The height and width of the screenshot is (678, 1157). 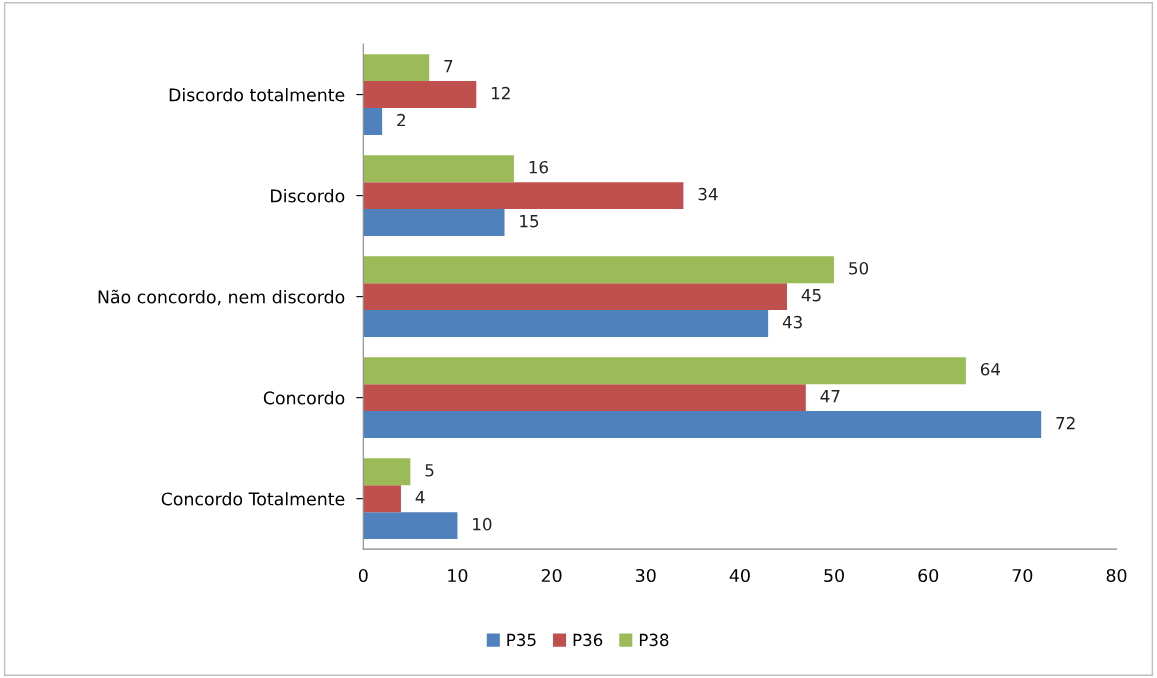 What do you see at coordinates (363, 575) in the screenshot?
I see `x-tick-label: 0` at bounding box center [363, 575].